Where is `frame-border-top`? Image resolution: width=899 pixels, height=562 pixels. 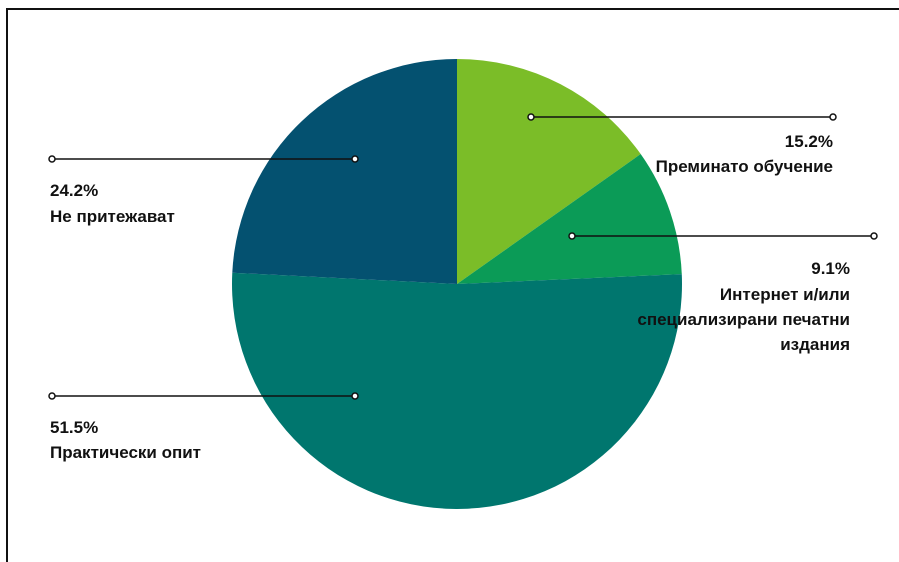 frame-border-top is located at coordinates (452, 9).